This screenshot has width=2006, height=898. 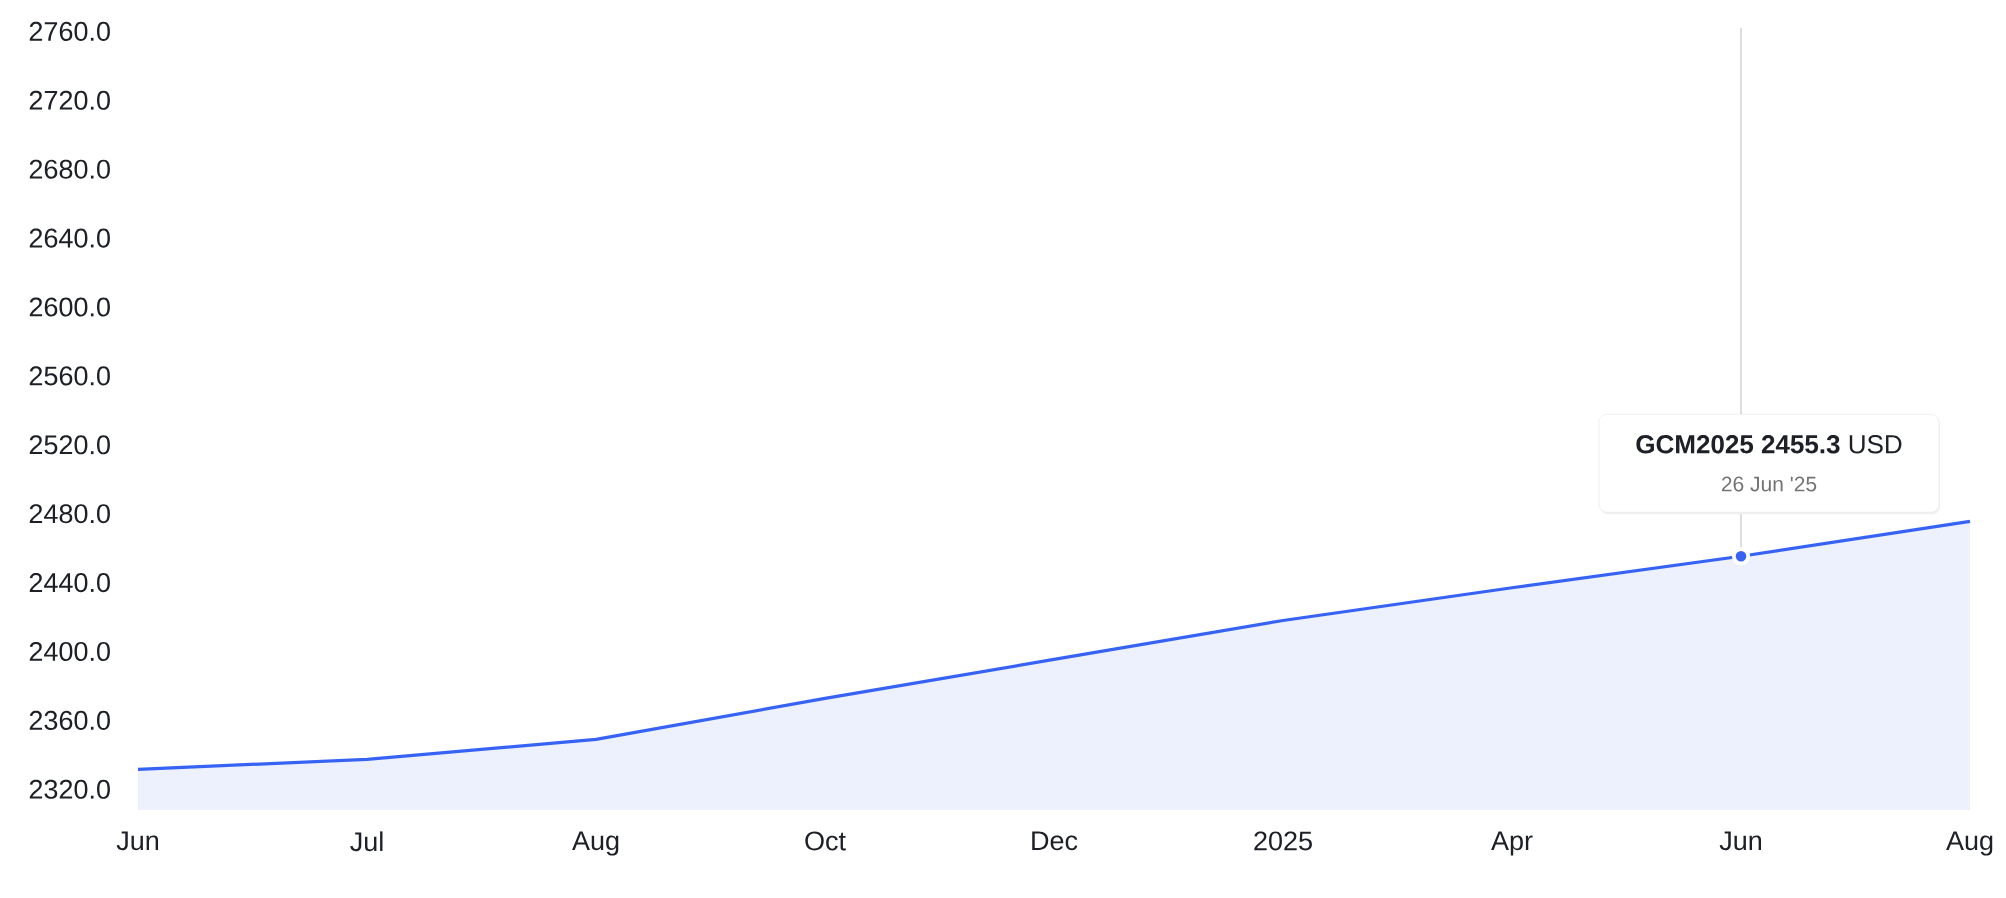 What do you see at coordinates (69, 445) in the screenshot?
I see `y-tick-label: 2520.0` at bounding box center [69, 445].